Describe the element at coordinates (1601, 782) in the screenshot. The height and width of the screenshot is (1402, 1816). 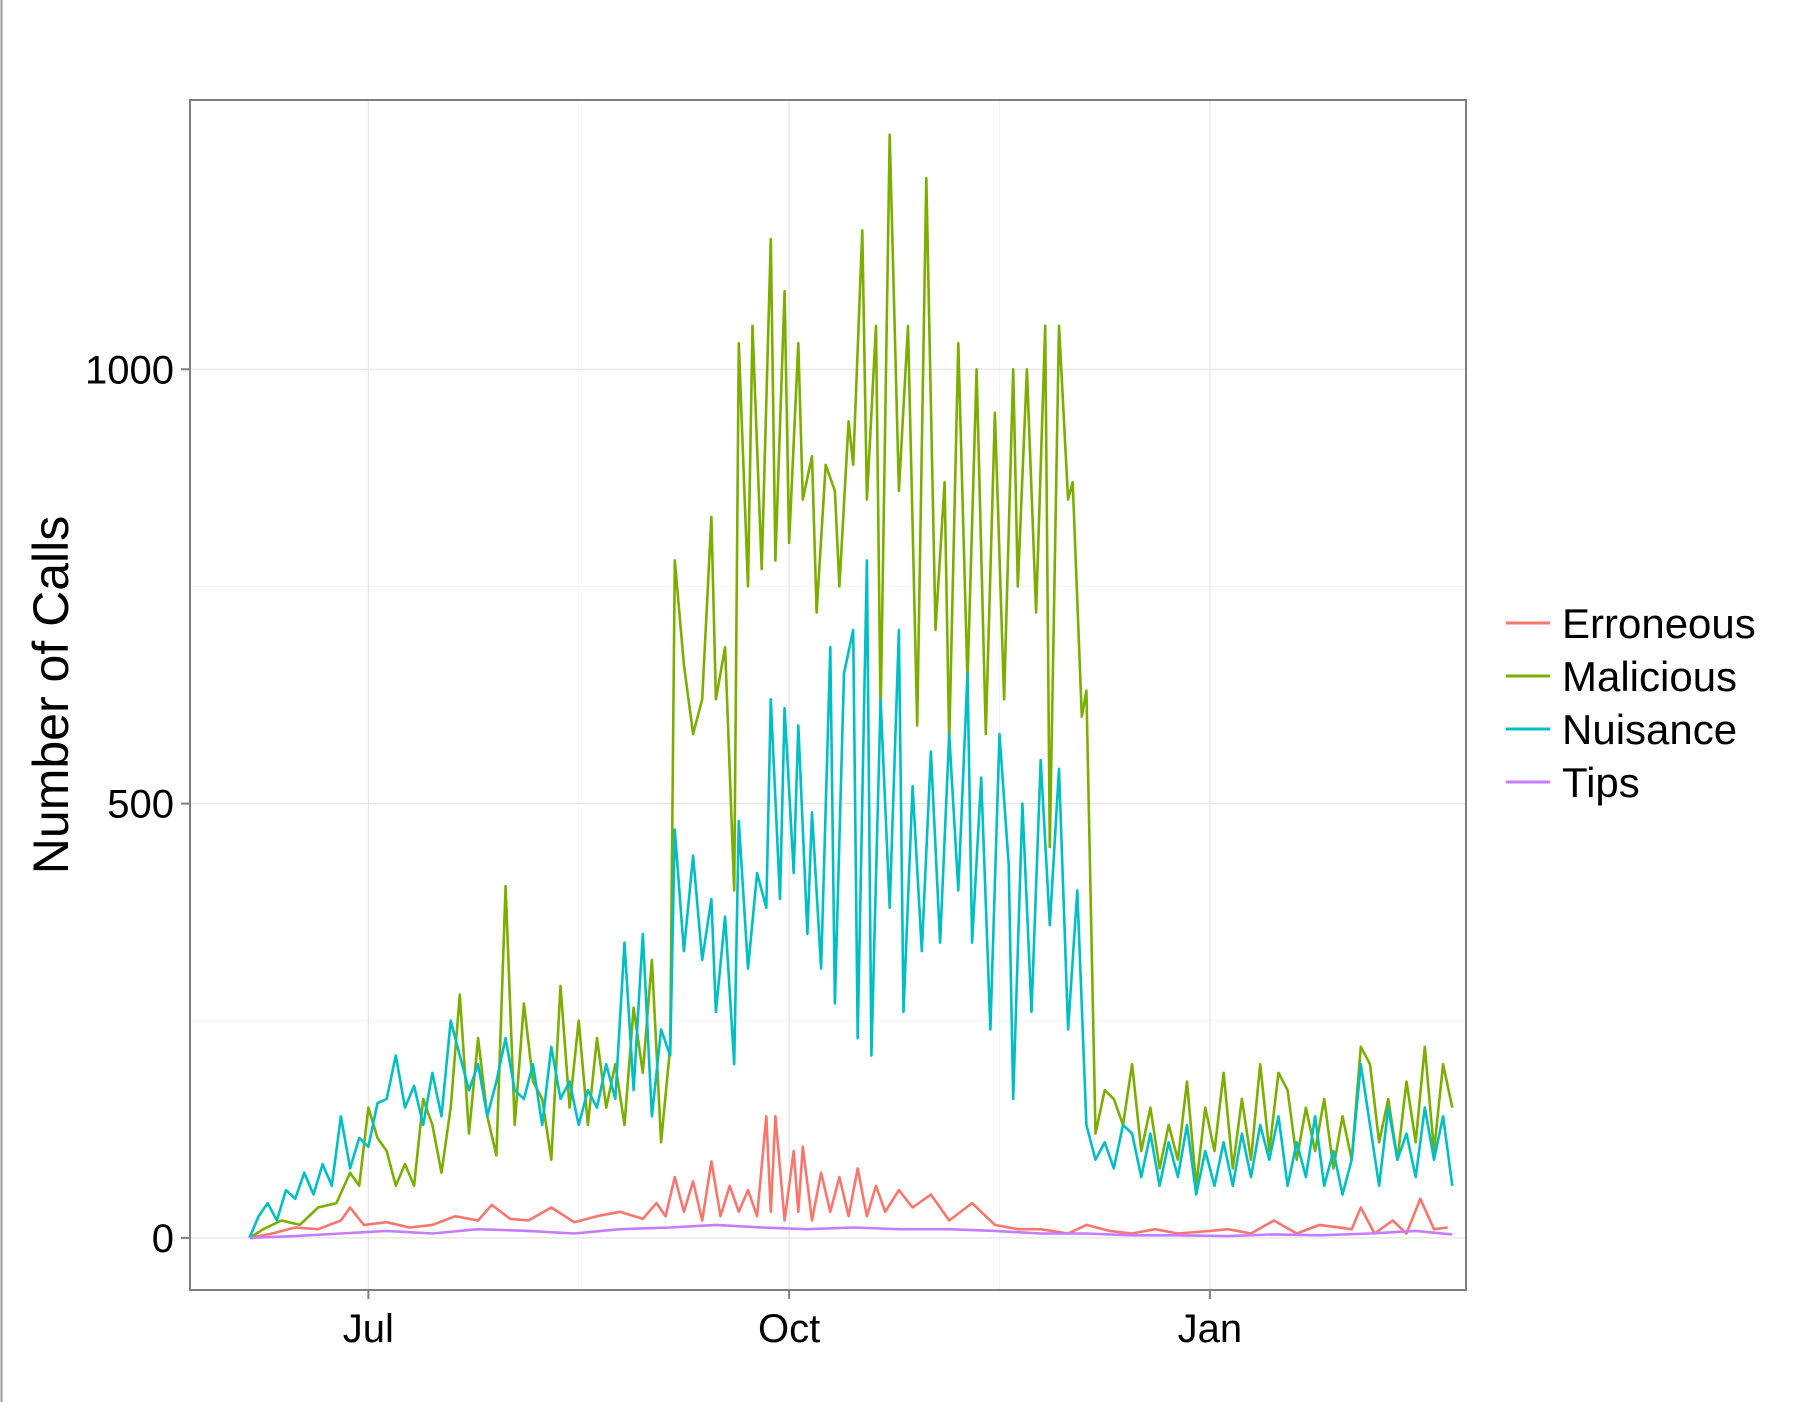
I see `legend-label-tips: Tips` at that location.